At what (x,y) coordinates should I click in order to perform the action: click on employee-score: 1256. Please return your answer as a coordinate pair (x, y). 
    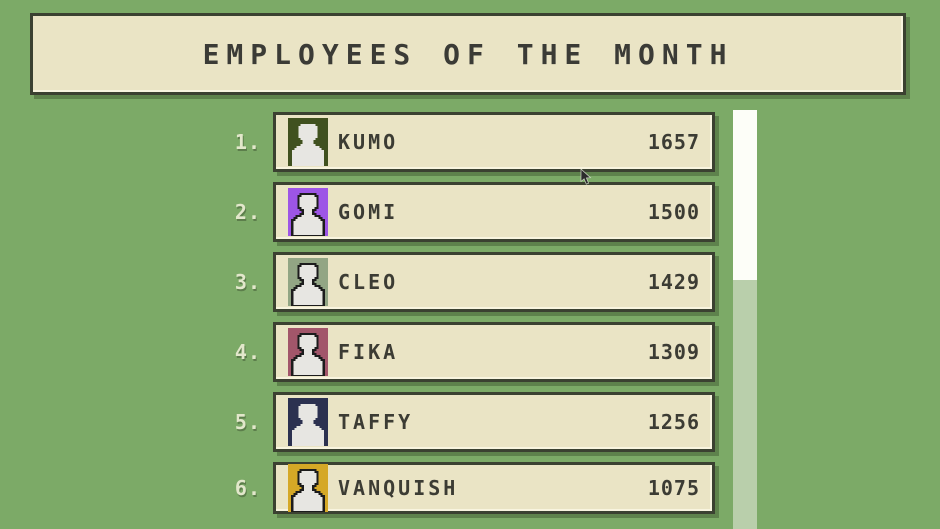
    Looking at the image, I should click on (673, 422).